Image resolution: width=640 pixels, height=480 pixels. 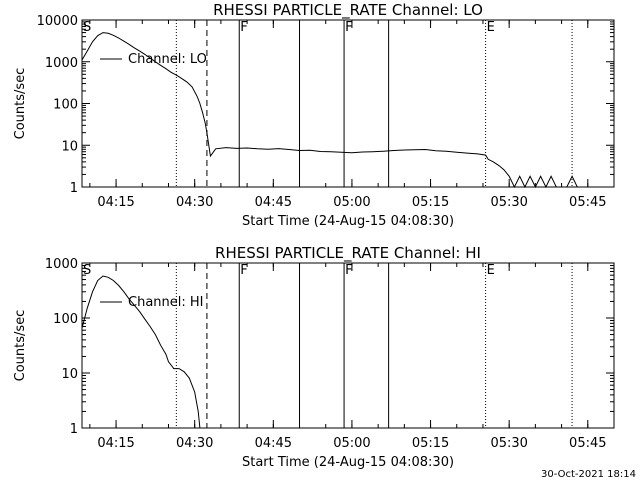 What do you see at coordinates (74, 429) in the screenshot?
I see `plot2-ytick-label: 1` at bounding box center [74, 429].